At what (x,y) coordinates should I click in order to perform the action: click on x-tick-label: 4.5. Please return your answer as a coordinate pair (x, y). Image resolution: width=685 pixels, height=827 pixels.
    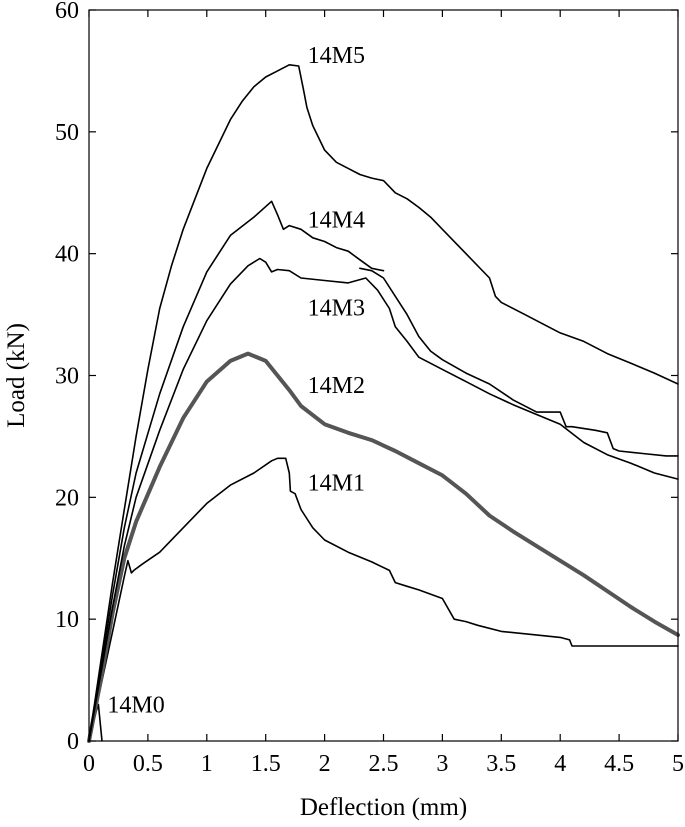
    Looking at the image, I should click on (619, 764).